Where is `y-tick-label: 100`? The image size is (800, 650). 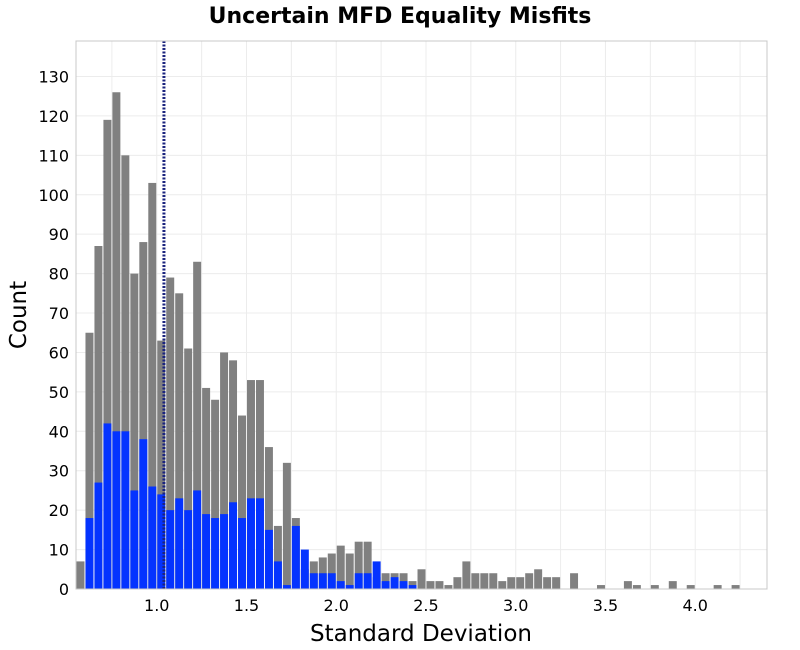
y-tick-label: 100 is located at coordinates (53, 195).